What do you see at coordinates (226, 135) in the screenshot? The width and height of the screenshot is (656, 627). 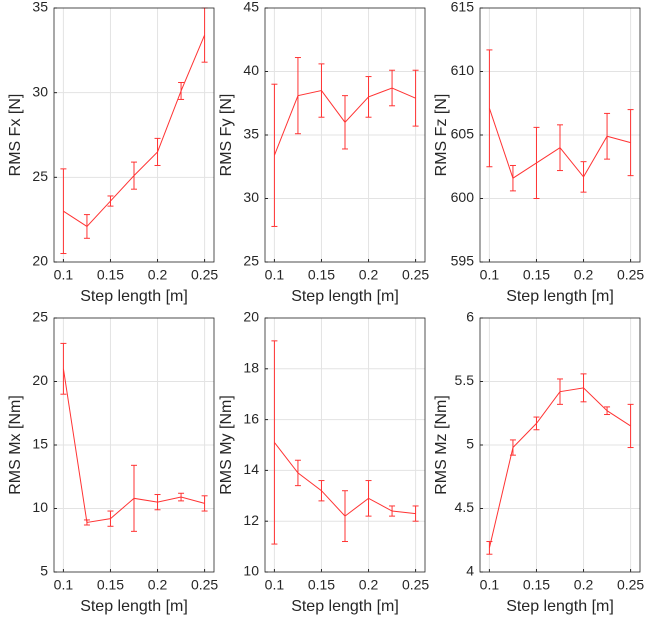 I see `y-axis-label: RMS Fy [N]` at bounding box center [226, 135].